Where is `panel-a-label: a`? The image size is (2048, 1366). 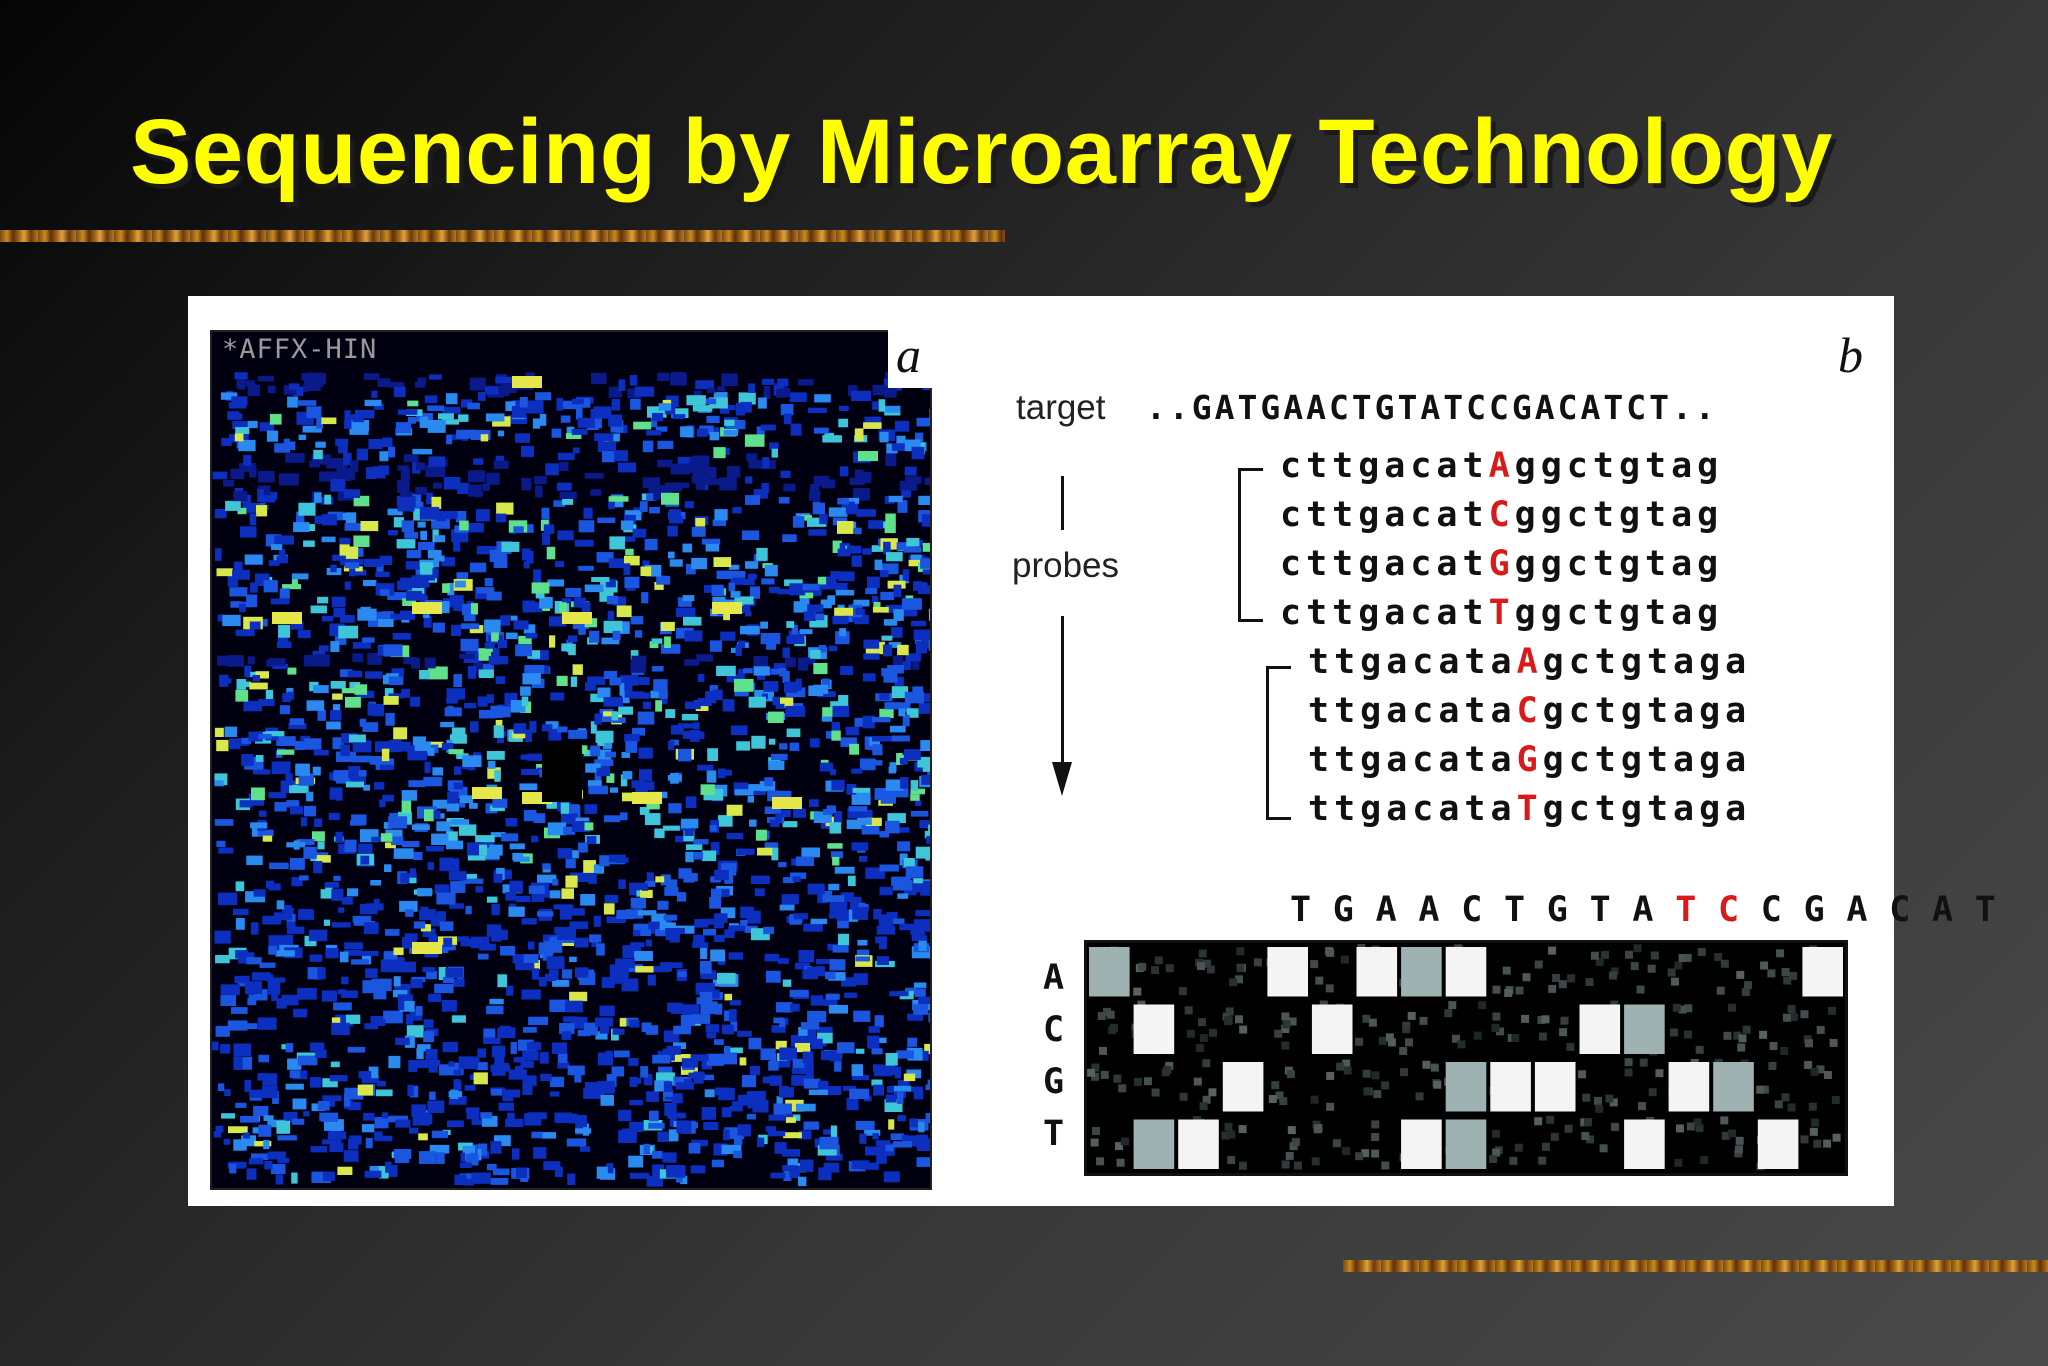
panel-a-label: a is located at coordinates (908, 355).